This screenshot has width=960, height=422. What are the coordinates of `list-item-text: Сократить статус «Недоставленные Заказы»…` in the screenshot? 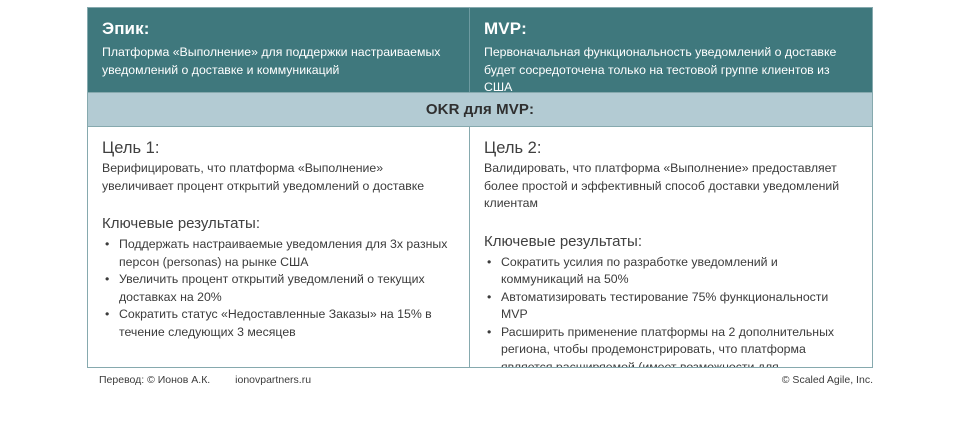 It's located at (275, 323).